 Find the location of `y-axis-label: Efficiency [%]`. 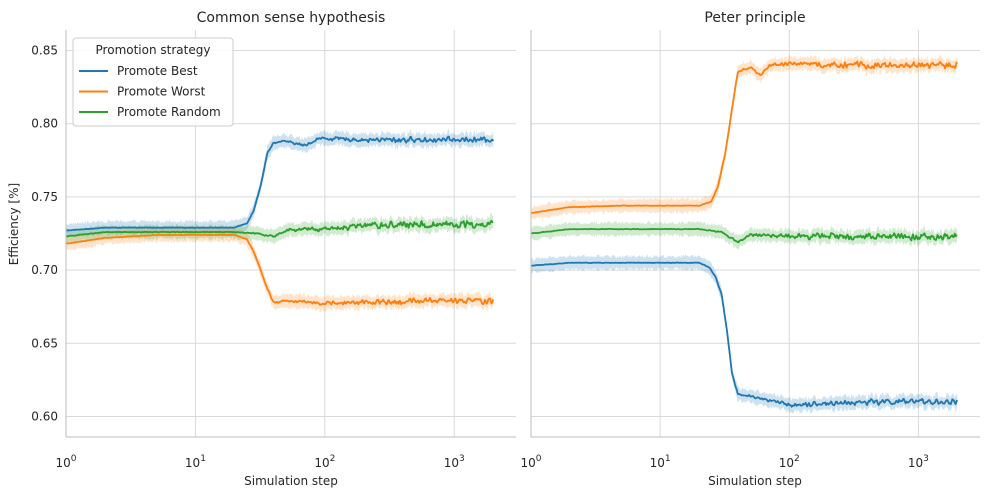

y-axis-label: Efficiency [%] is located at coordinates (14, 224).